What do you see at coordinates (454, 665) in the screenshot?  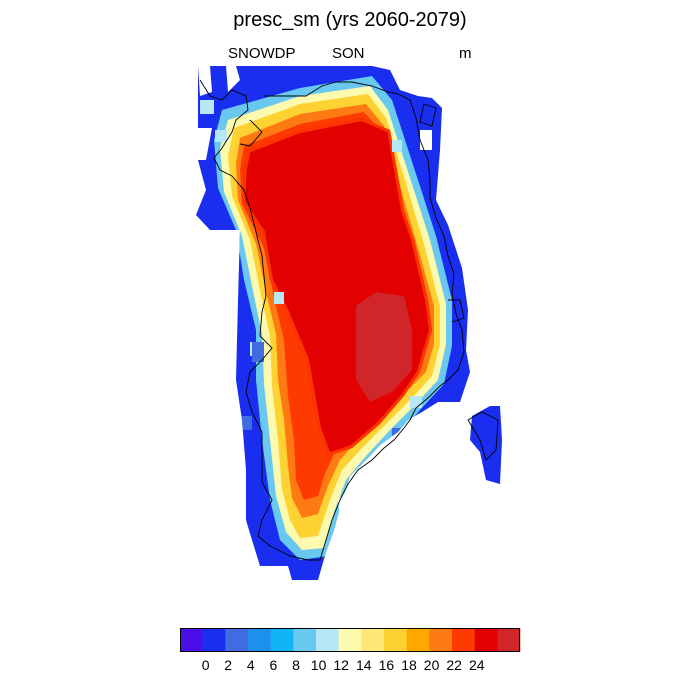 I see `colorbar-tick-label: 22` at bounding box center [454, 665].